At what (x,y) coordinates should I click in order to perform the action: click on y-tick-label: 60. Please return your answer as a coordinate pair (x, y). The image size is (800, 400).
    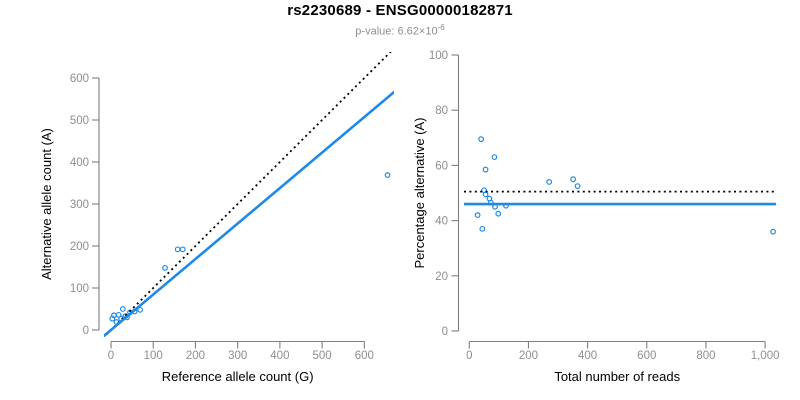
    Looking at the image, I should click on (441, 166).